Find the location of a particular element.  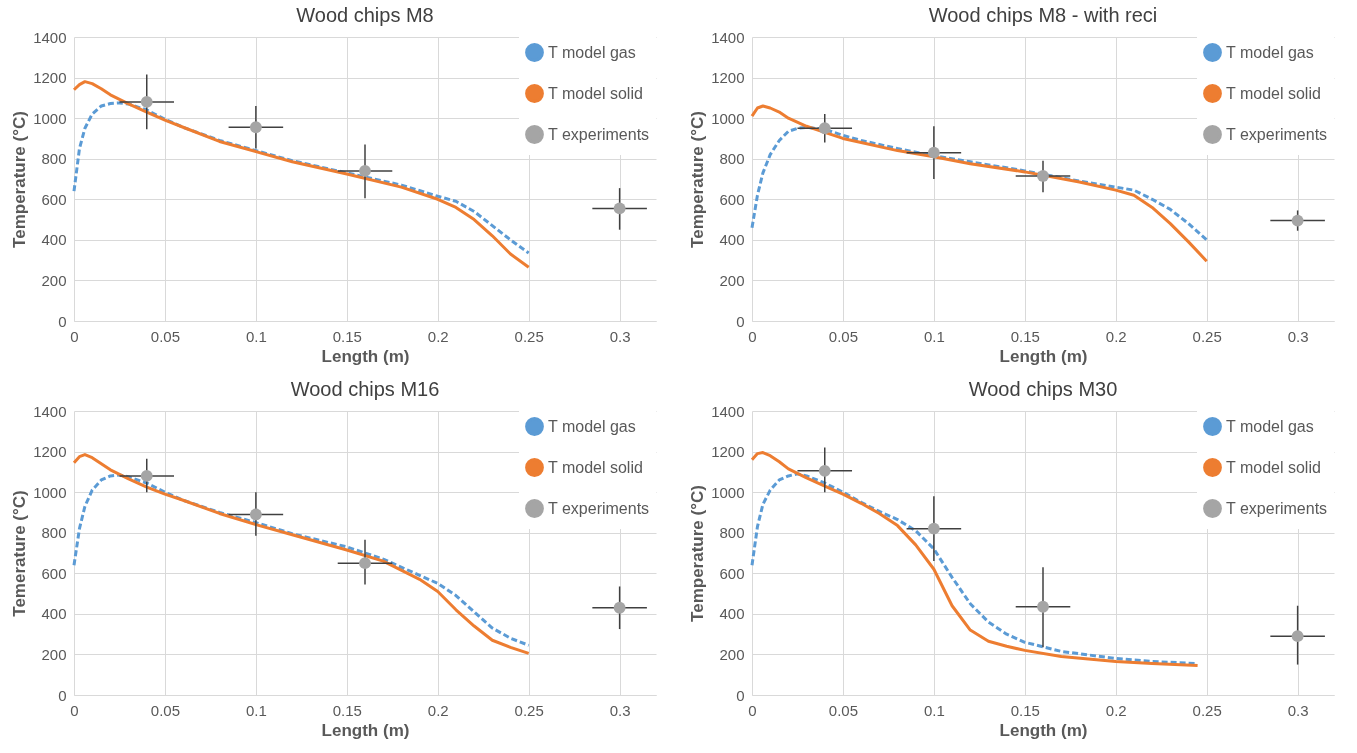

y-axis-title: Temerature (°C) is located at coordinates (20, 553).